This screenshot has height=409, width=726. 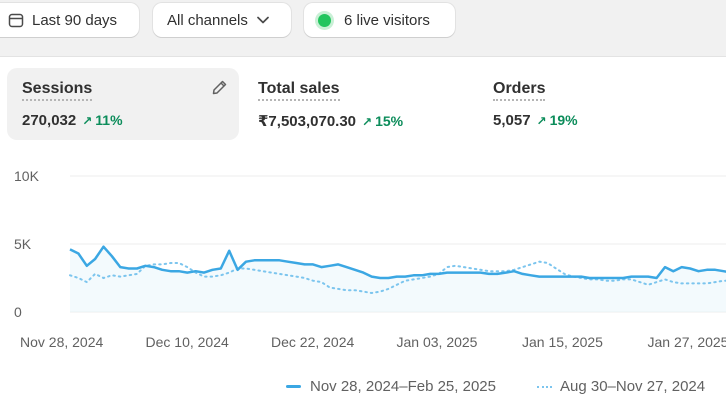 I want to click on metric-value-text: 5,057, so click(x=512, y=120).